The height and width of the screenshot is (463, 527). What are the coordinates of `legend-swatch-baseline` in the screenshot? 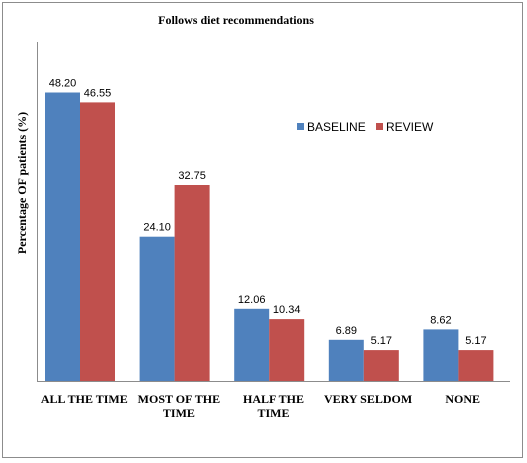 It's located at (300, 126).